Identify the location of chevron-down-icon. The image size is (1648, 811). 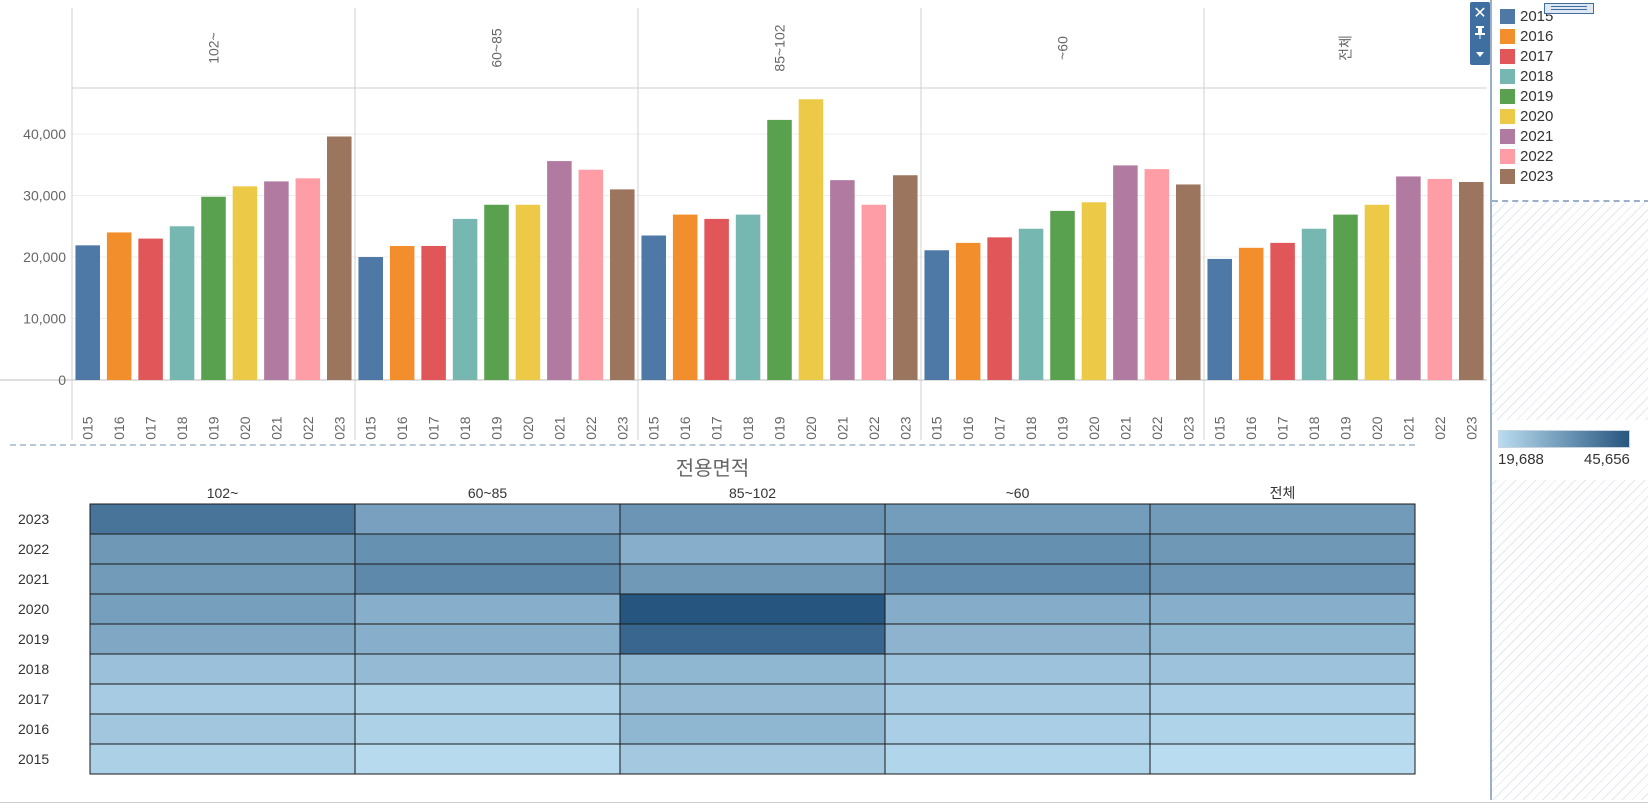
(1480, 54).